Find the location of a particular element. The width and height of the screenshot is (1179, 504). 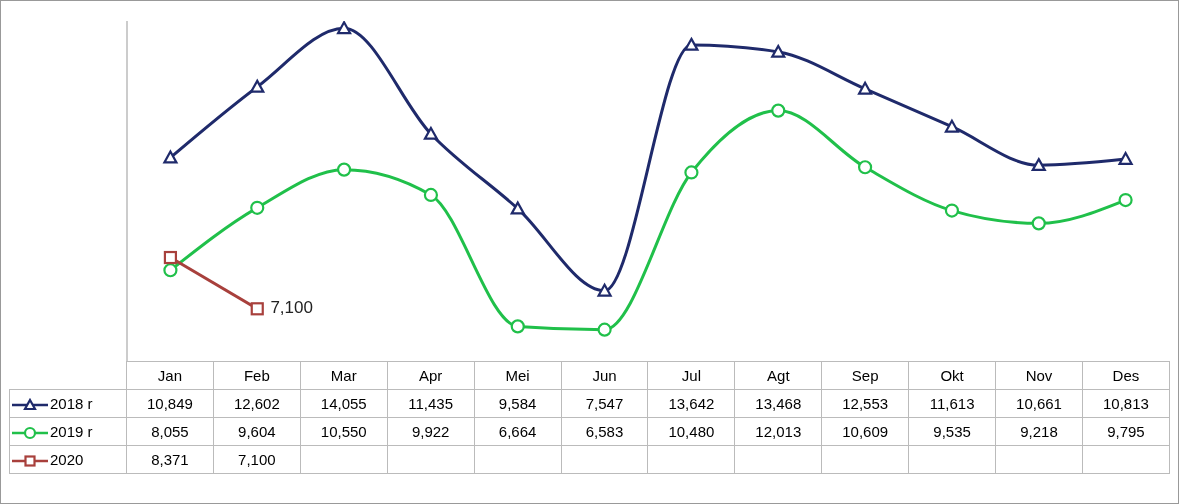

x-tick-label: Okt is located at coordinates (952, 375).